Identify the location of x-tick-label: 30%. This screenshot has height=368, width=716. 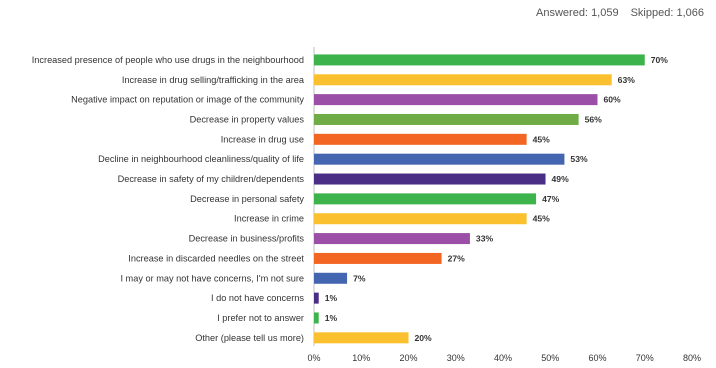
(456, 358).